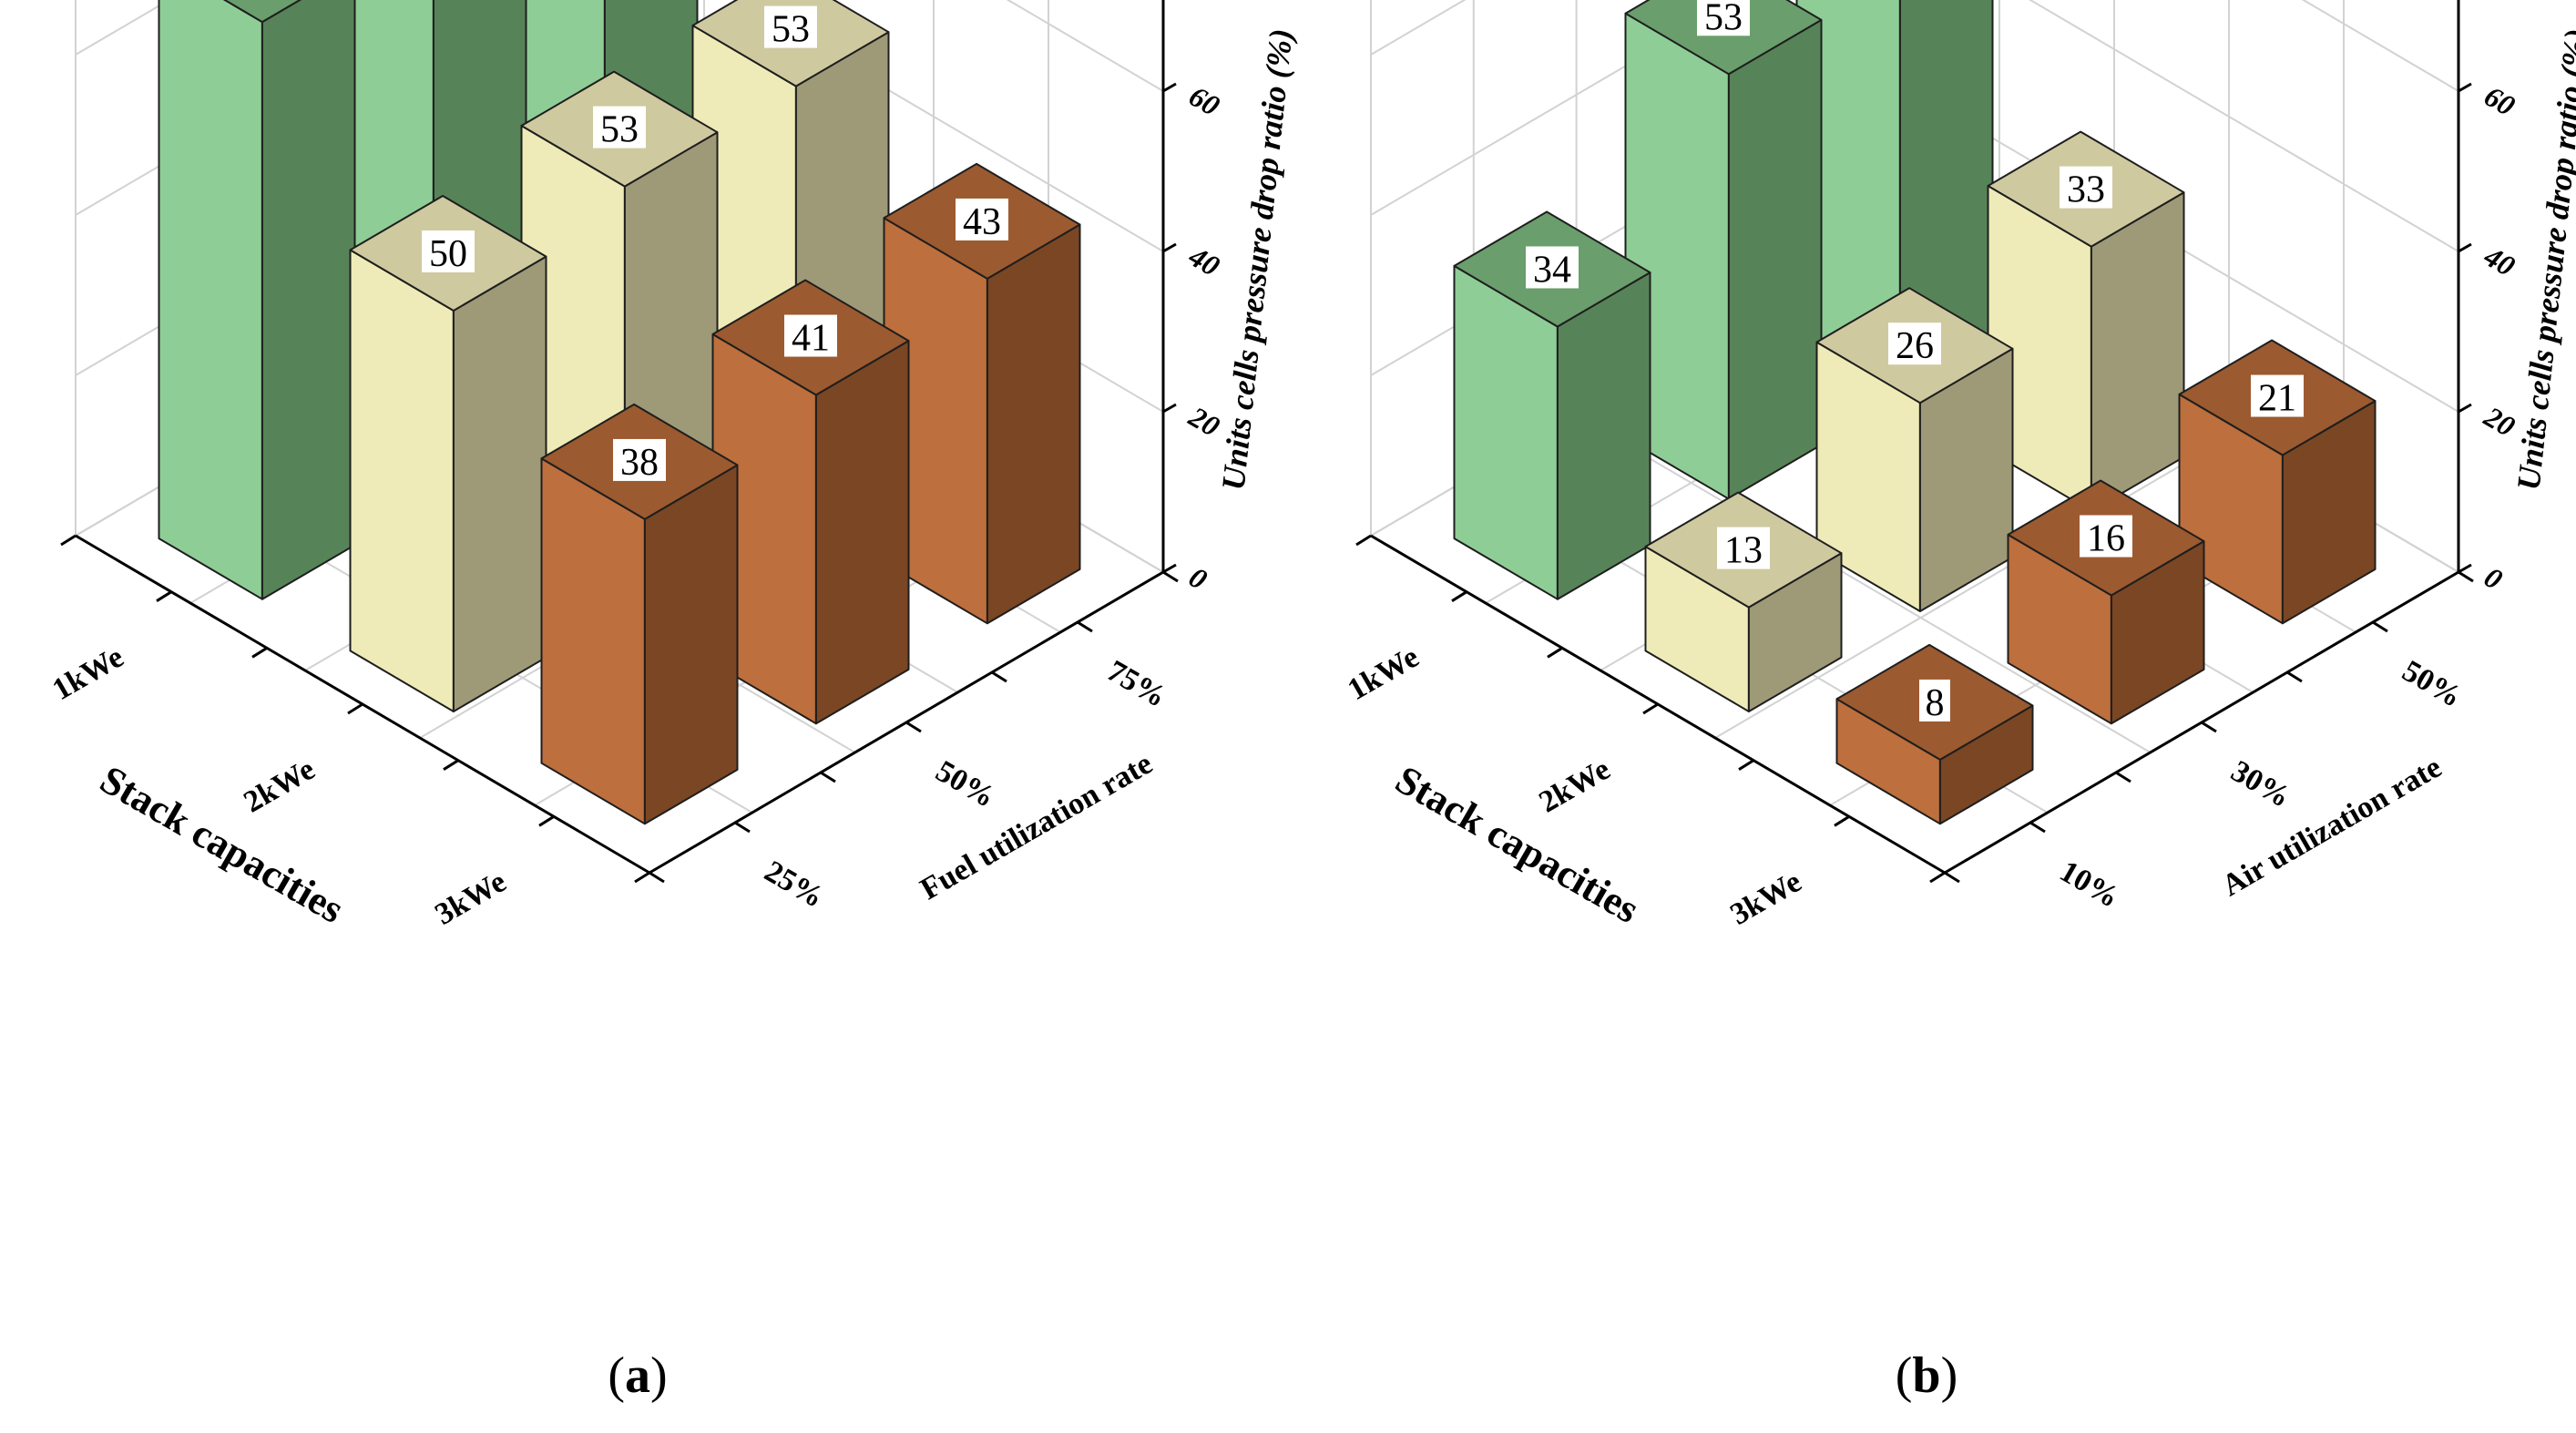 This screenshot has height=1433, width=2576. I want to click on chart-a-x-tick-label: 3kWe, so click(471, 898).